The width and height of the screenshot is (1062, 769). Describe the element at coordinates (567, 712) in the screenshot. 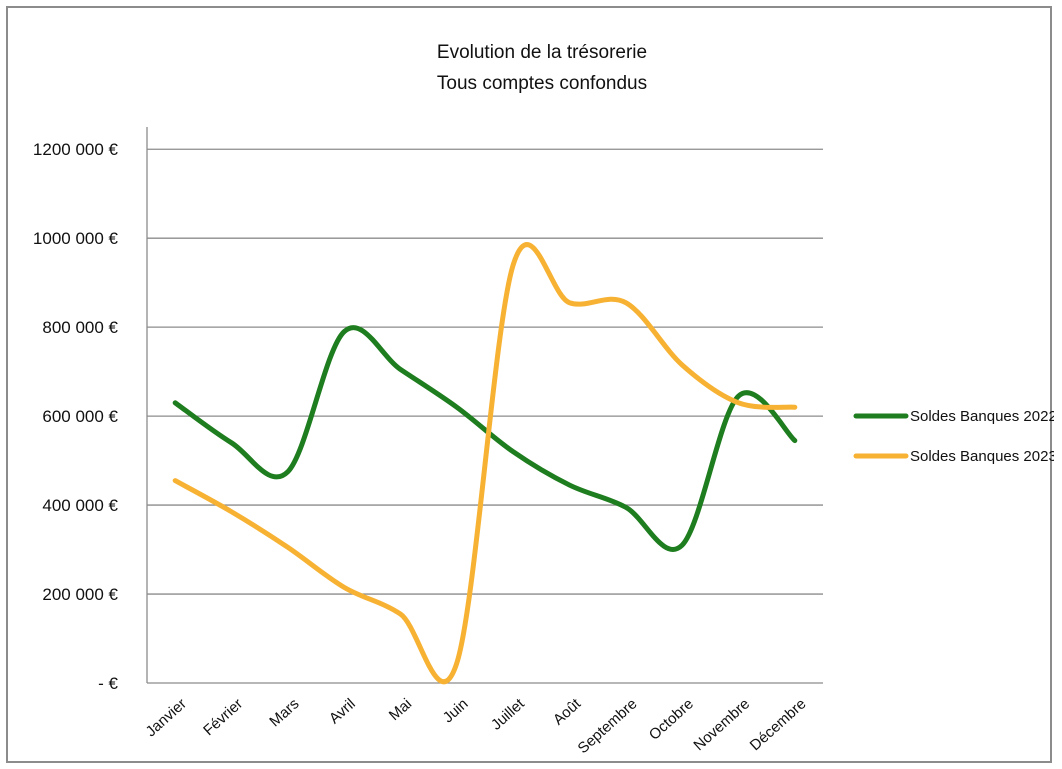

I see `x-tick-label: Août` at that location.